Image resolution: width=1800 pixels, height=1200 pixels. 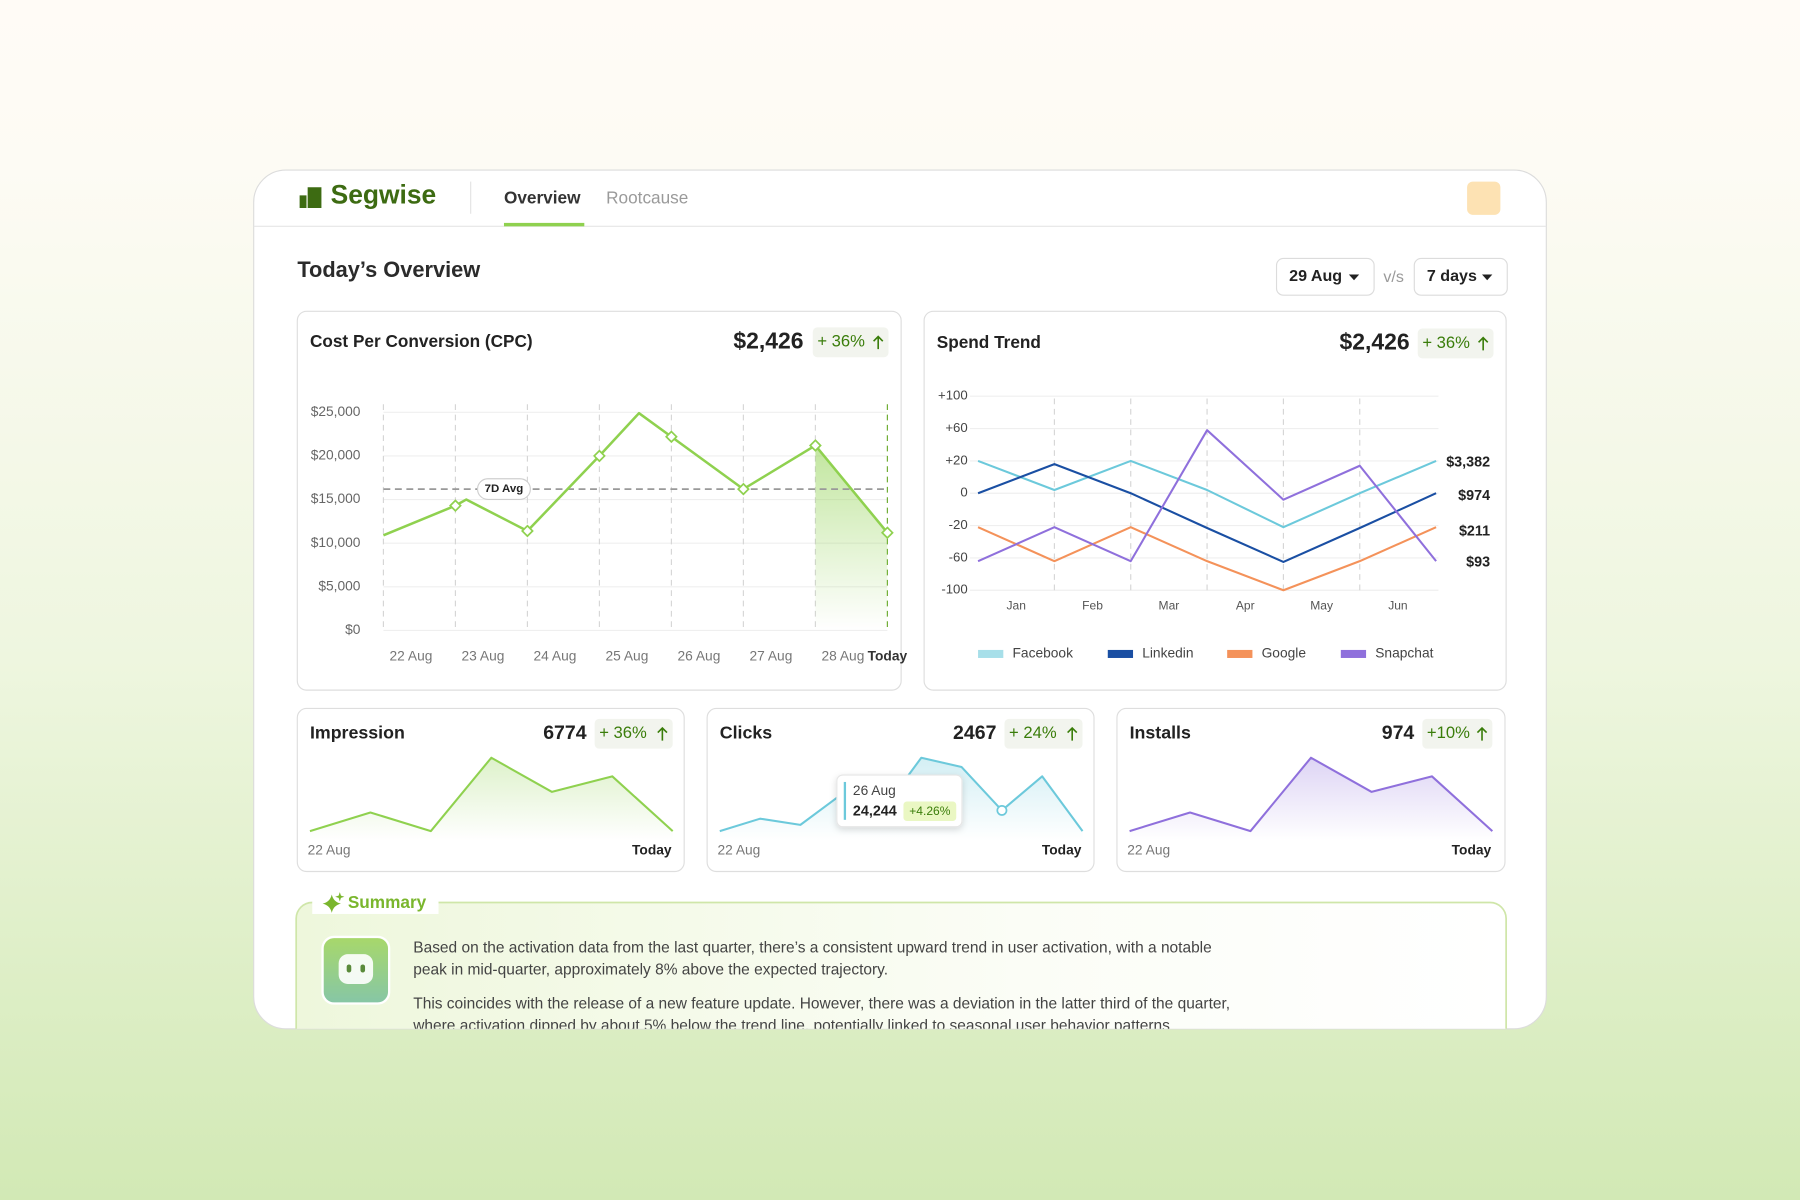 What do you see at coordinates (953, 395) in the screenshot?
I see `y-tick-label: +100` at bounding box center [953, 395].